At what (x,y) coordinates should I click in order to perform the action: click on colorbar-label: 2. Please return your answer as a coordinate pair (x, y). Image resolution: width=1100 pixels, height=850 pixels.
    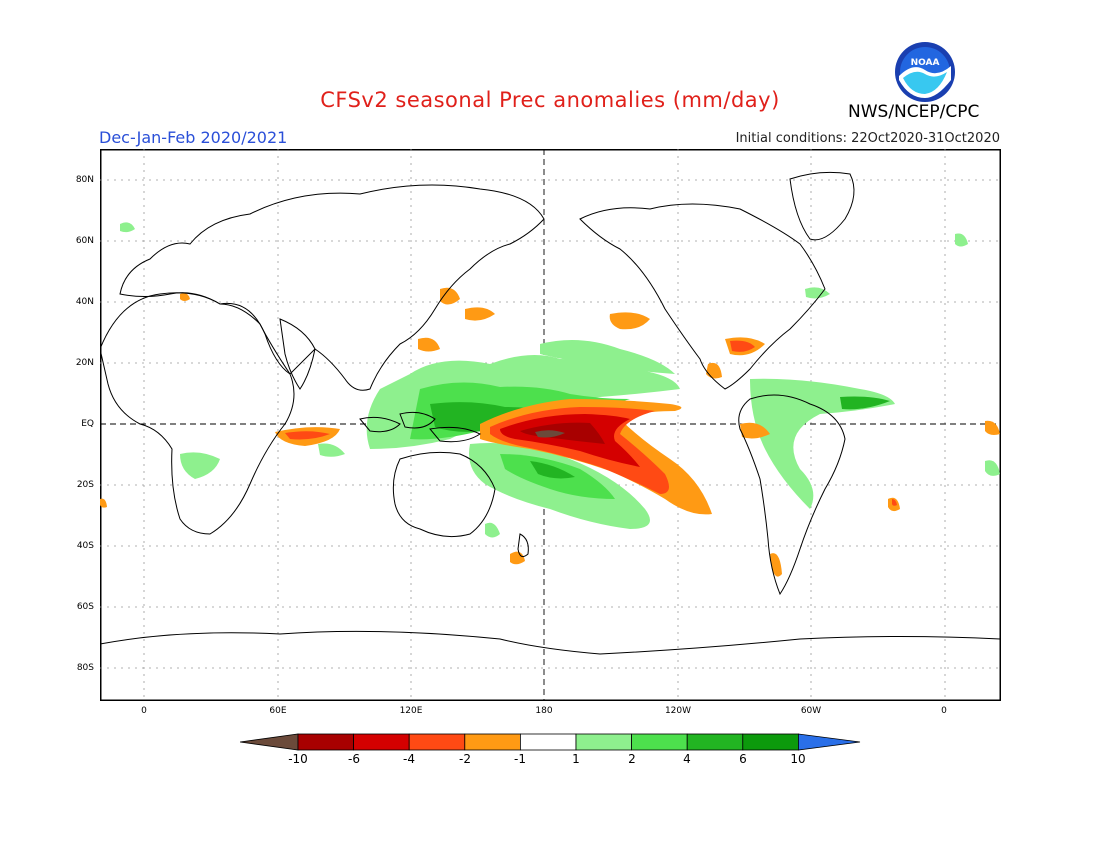
    Looking at the image, I should click on (632, 759).